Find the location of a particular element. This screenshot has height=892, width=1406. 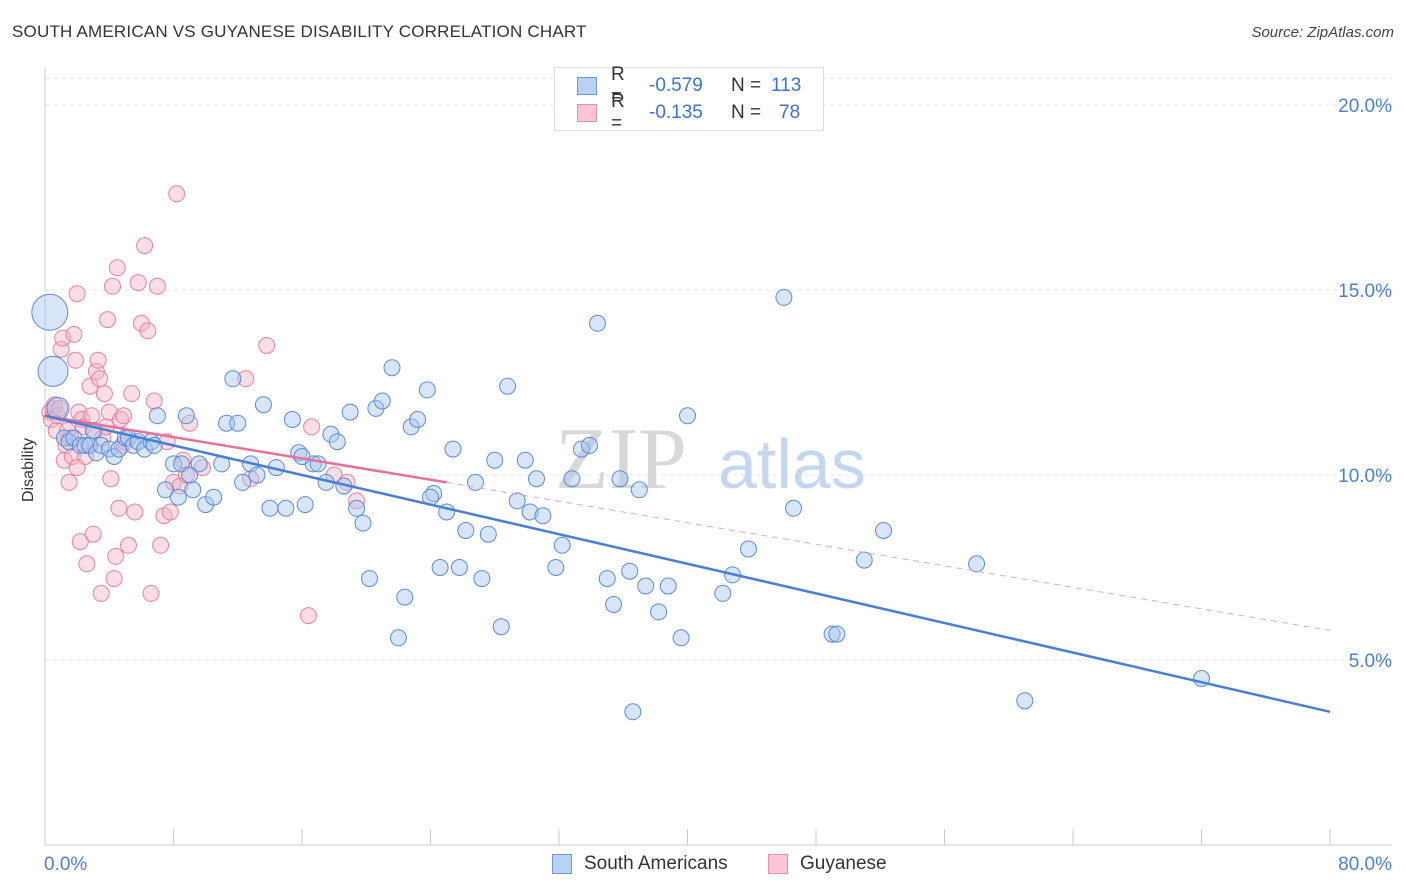

y-tick-label: 20.0% is located at coordinates (1365, 106).